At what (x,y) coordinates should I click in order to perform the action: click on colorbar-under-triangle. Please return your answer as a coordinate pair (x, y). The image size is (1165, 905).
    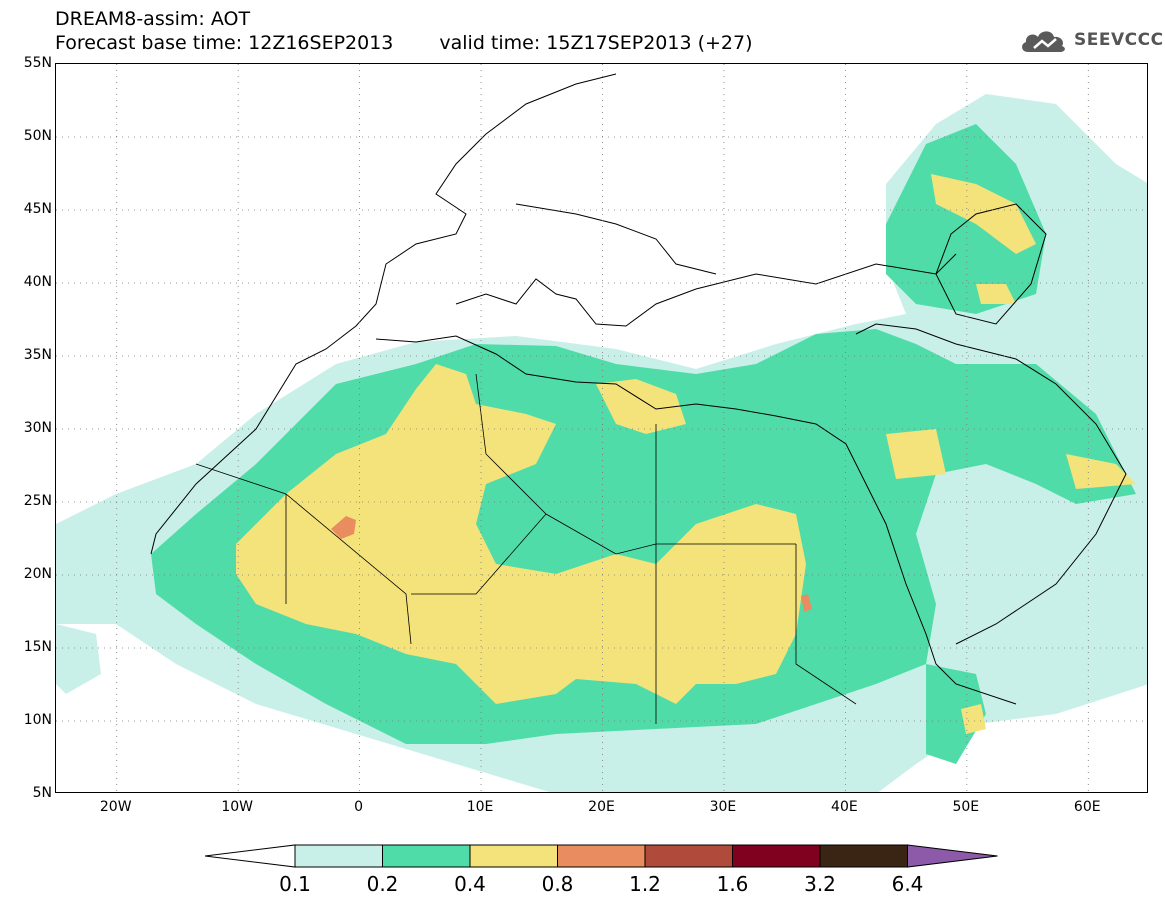
    Looking at the image, I should click on (250, 856).